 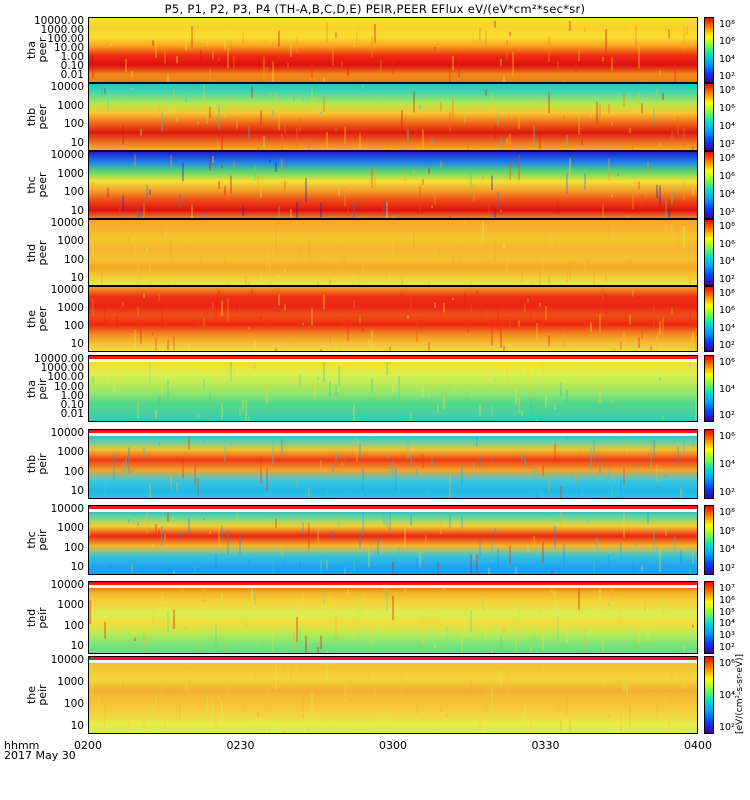 I want to click on spectrogram-panel-thc-peer, so click(x=393, y=185).